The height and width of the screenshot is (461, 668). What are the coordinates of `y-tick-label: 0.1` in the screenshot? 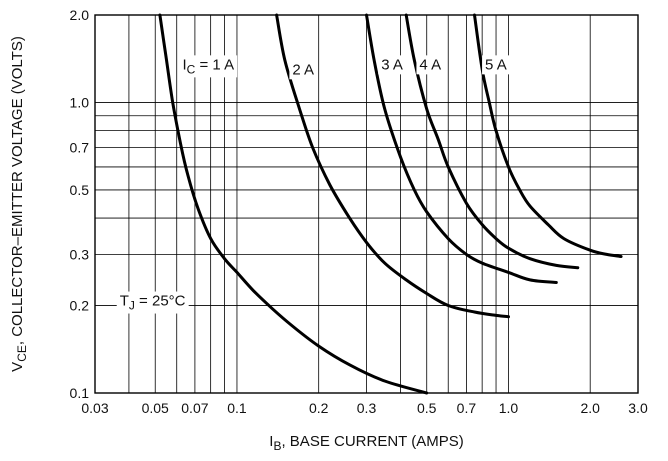 It's located at (80, 393).